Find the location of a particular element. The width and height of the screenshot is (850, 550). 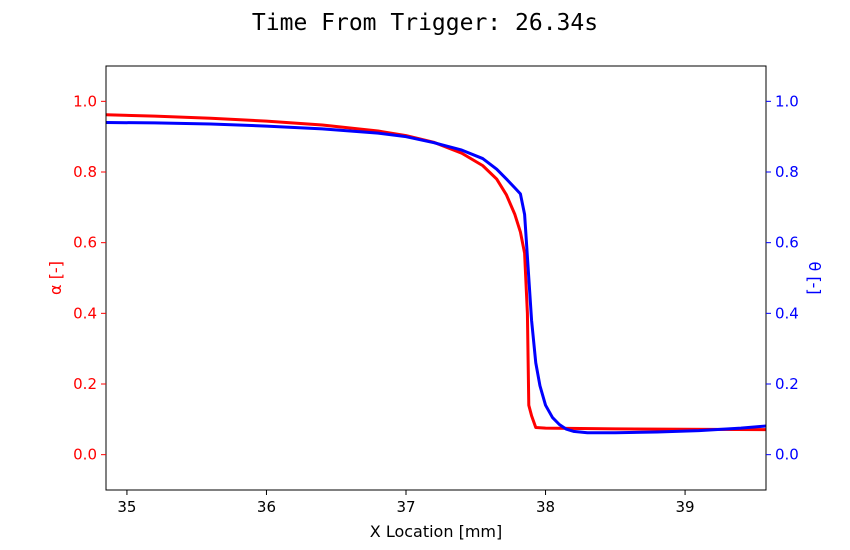

chart-title: Time From Trigger: 26.34s is located at coordinates (425, 23).